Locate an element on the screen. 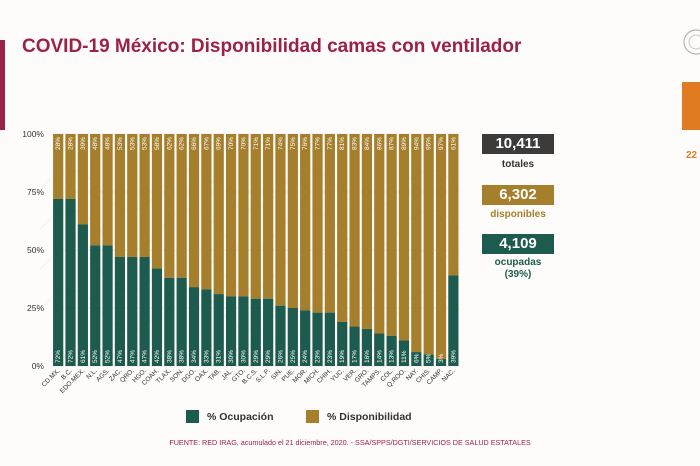  data-label-availability: 62% is located at coordinates (182, 143).